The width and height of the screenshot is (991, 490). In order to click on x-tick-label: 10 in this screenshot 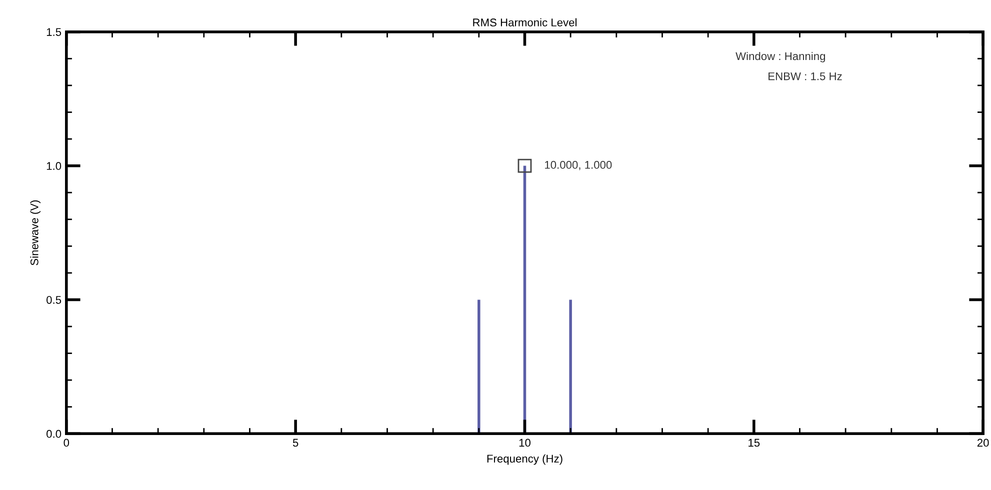, I will do `click(524, 442)`.